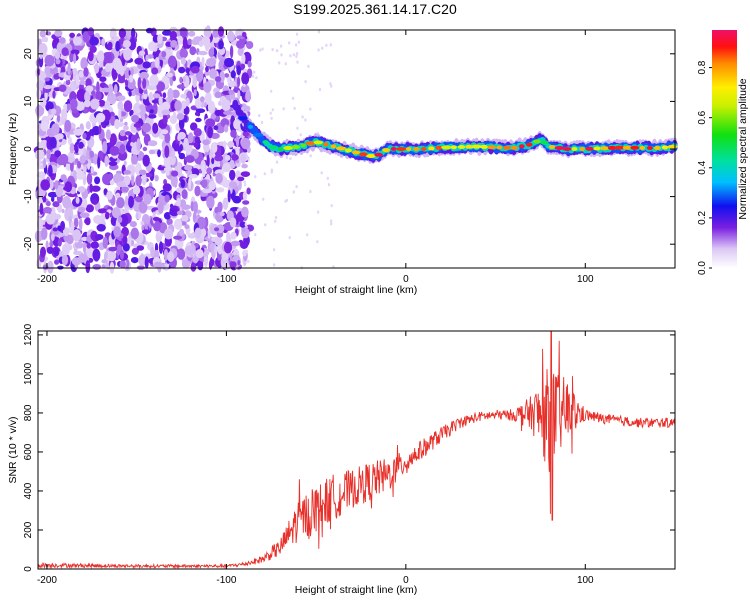  Describe the element at coordinates (28, 244) in the screenshot. I see `y-tick-label: -20` at that location.